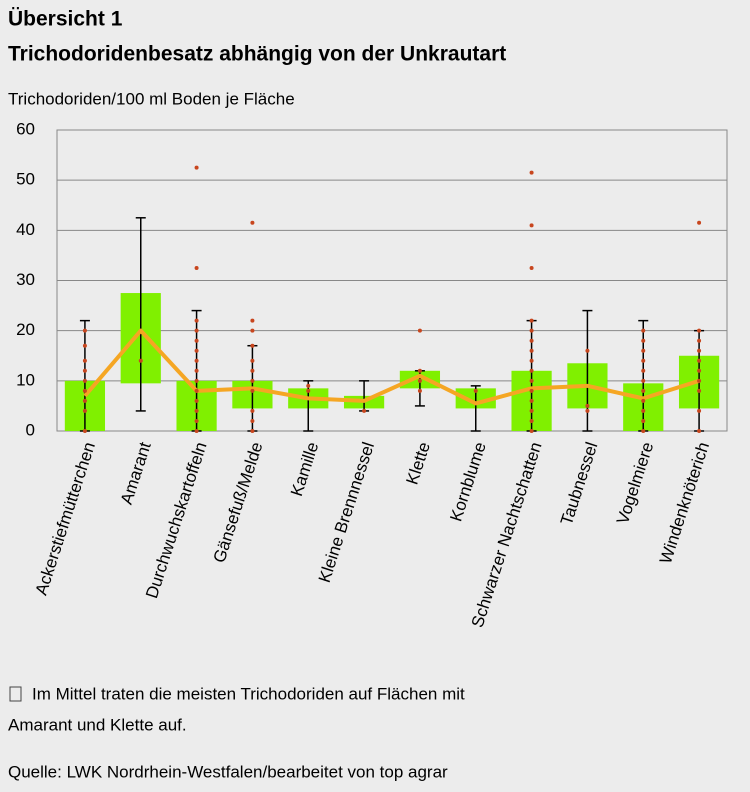  I want to click on y-tick-label: 20, so click(25, 329).